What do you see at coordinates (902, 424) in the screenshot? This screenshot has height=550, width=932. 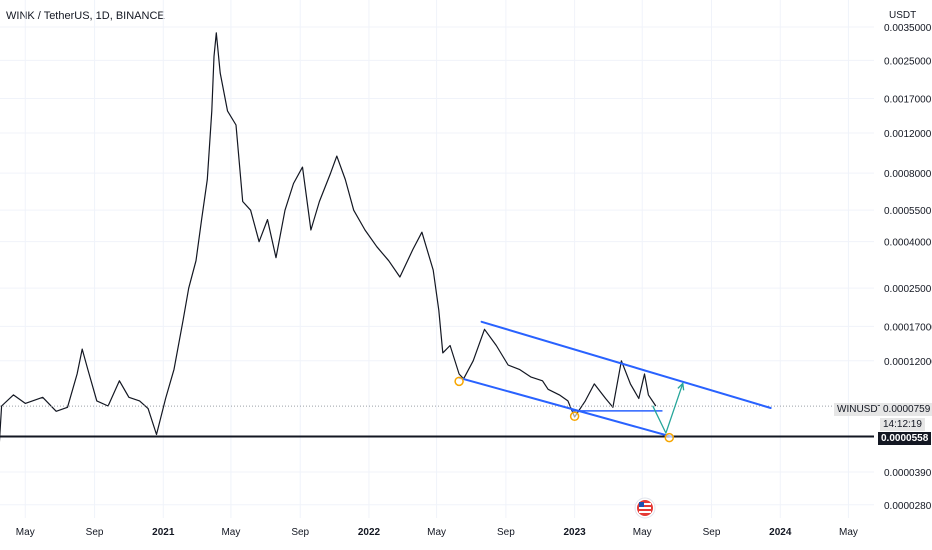 I see `bar-countdown-label: 14:12:19` at bounding box center [902, 424].